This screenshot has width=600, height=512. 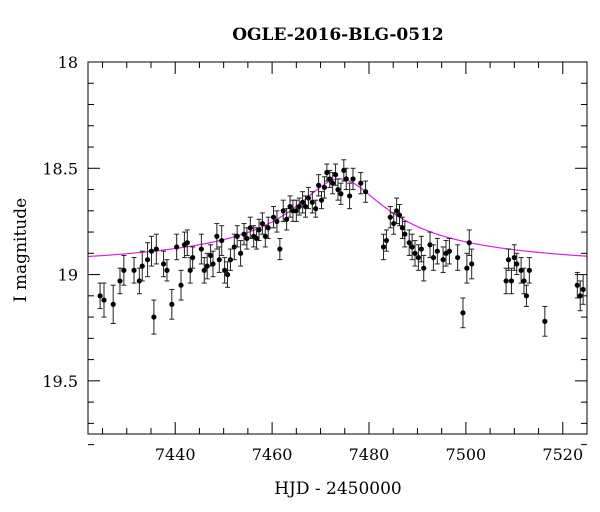 I want to click on x-tick-label: 7500, so click(x=466, y=454).